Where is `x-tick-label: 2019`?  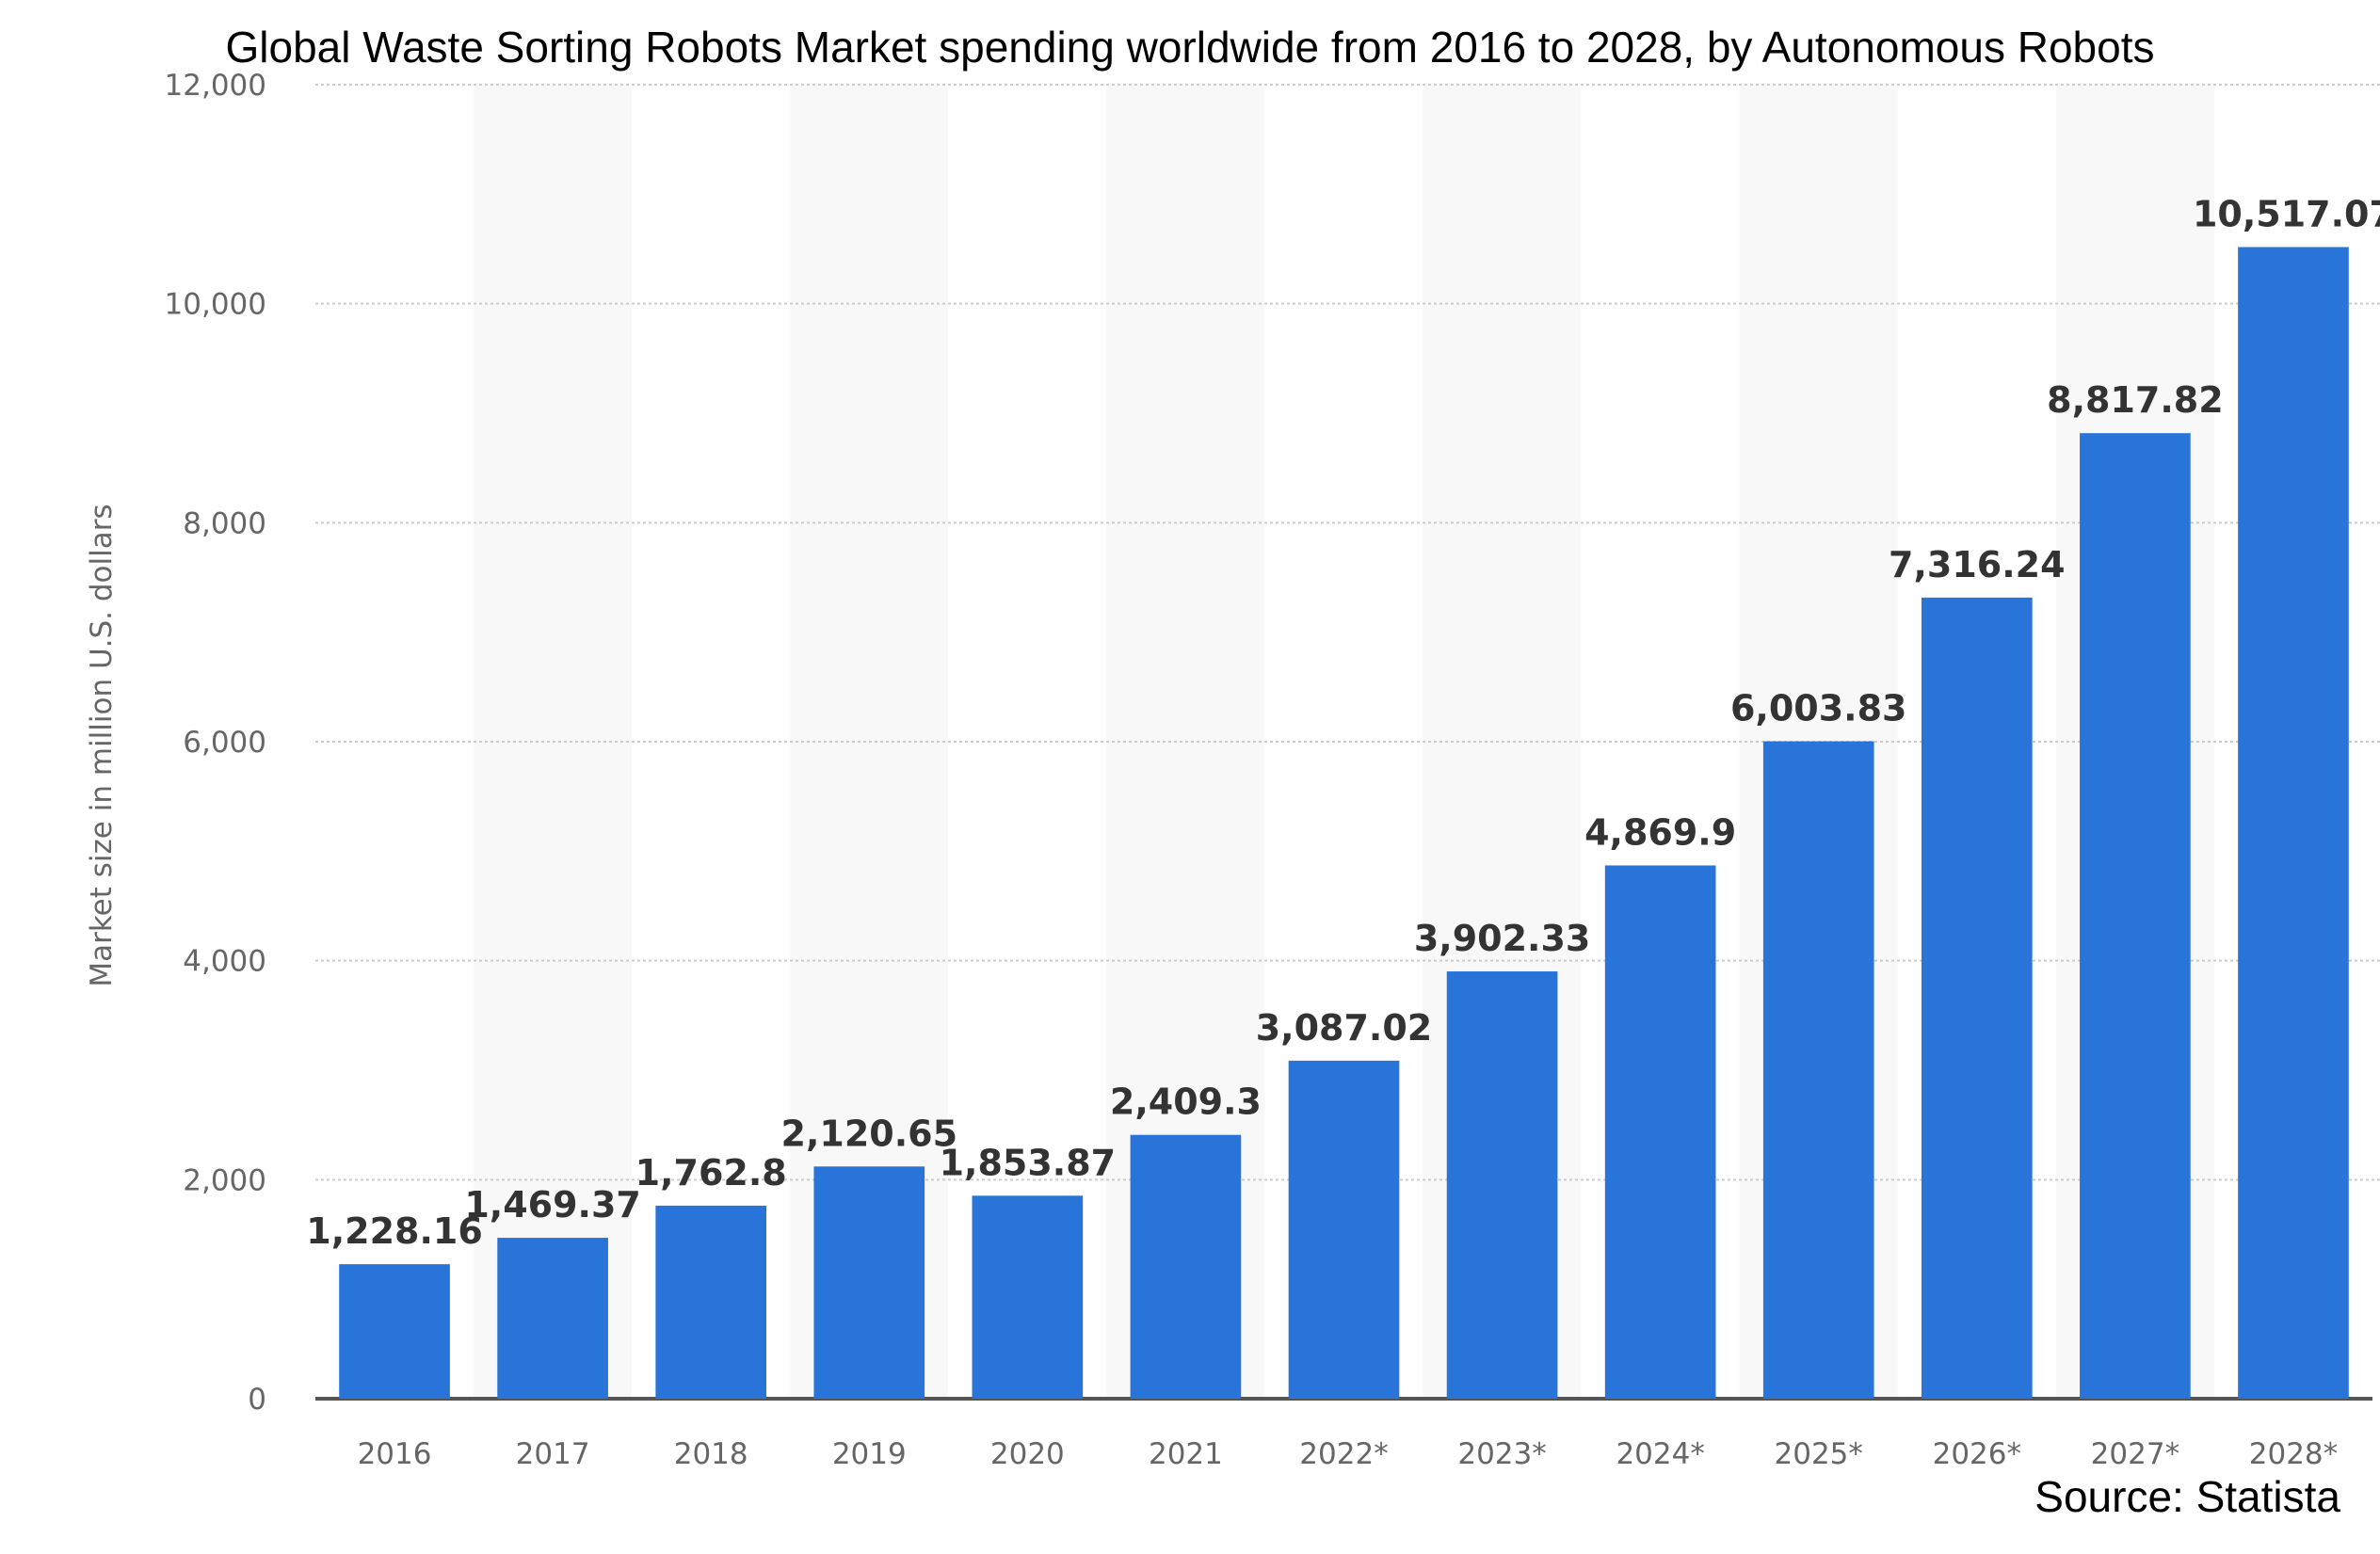 x-tick-label: 2019 is located at coordinates (869, 1454).